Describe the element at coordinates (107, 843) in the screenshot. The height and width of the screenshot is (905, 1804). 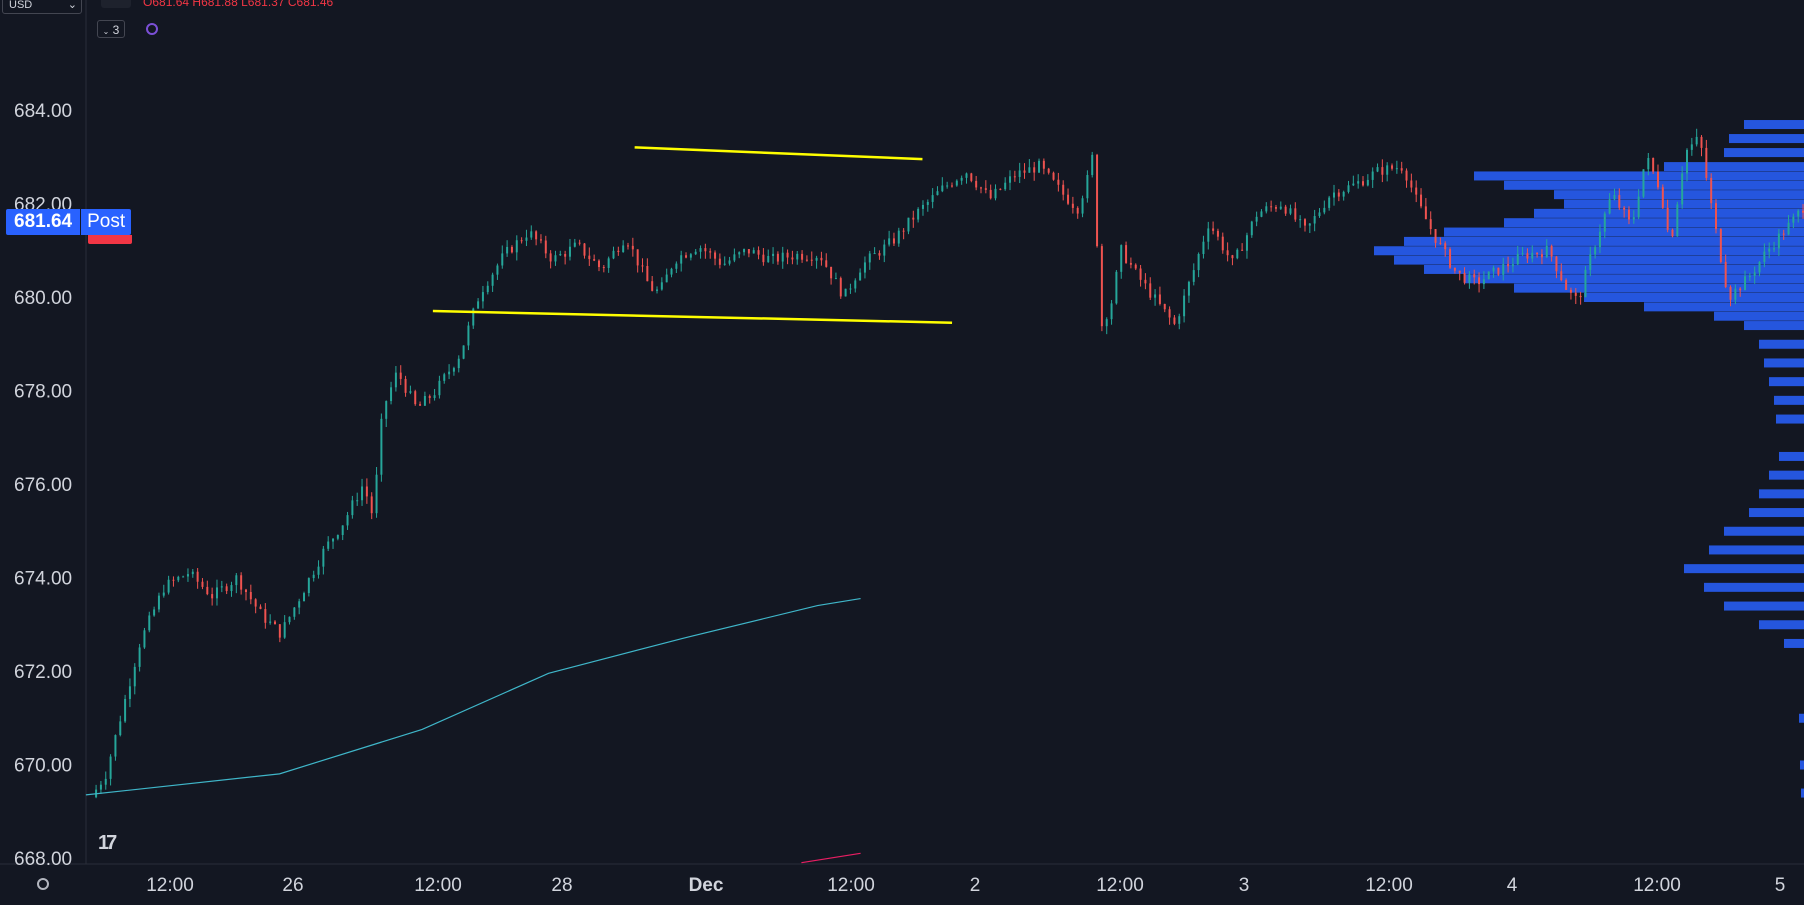
I see `tradingview-logo-icon: 17` at that location.